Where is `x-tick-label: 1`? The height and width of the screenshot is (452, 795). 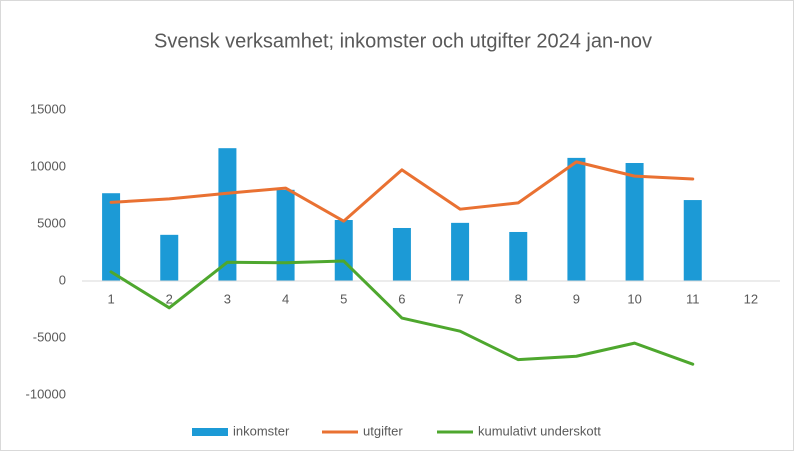
x-tick-label: 1 is located at coordinates (110, 298).